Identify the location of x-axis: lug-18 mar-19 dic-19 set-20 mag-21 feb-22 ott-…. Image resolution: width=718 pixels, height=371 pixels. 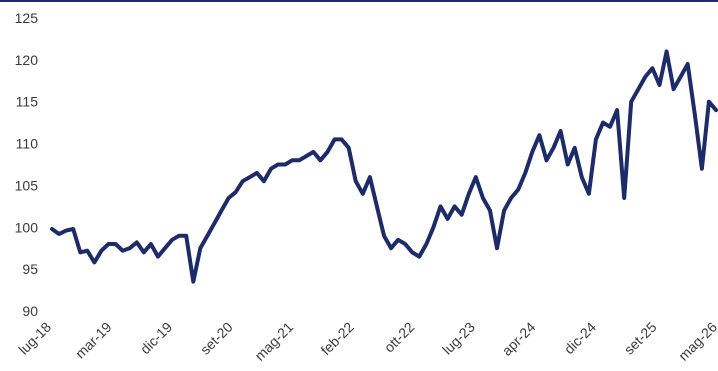
(366, 341).